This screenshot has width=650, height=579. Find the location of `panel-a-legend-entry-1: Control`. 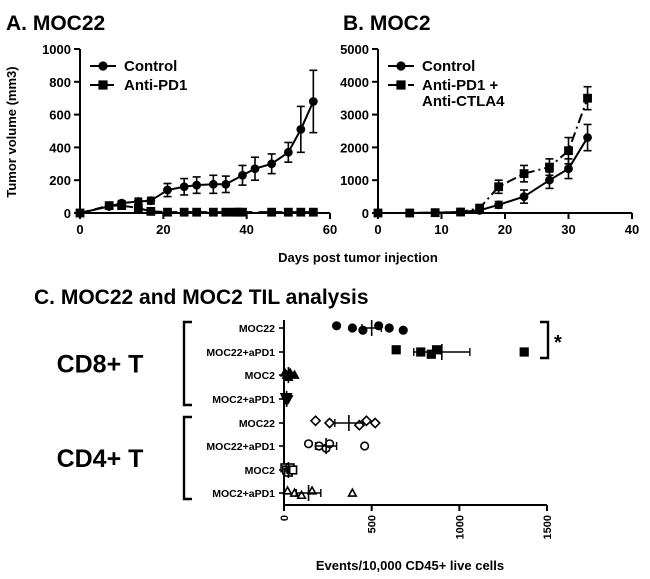

panel-a-legend-entry-1: Control is located at coordinates (133, 66).